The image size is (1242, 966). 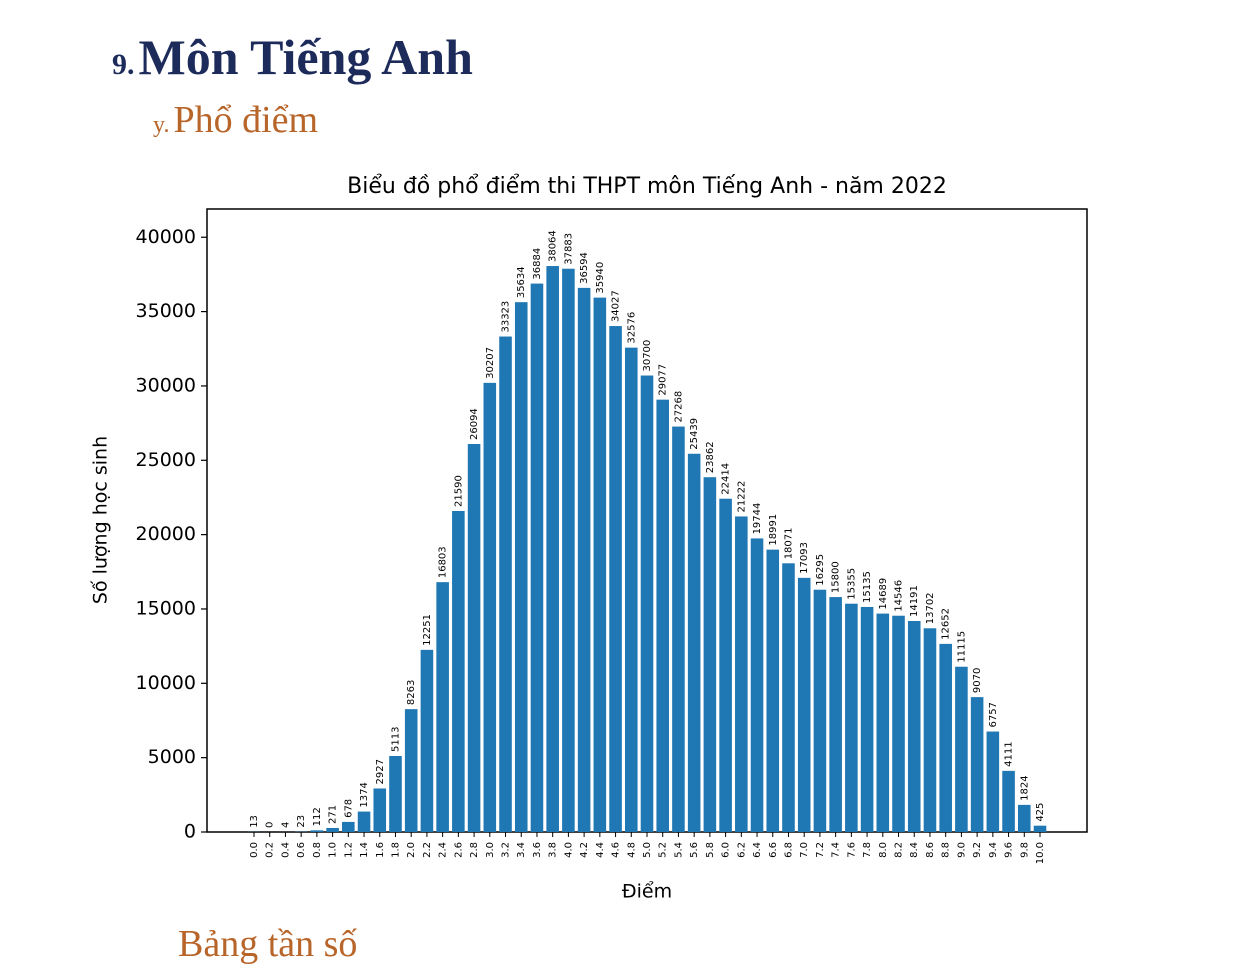 I want to click on y-tick-label: 5000, so click(x=172, y=757).